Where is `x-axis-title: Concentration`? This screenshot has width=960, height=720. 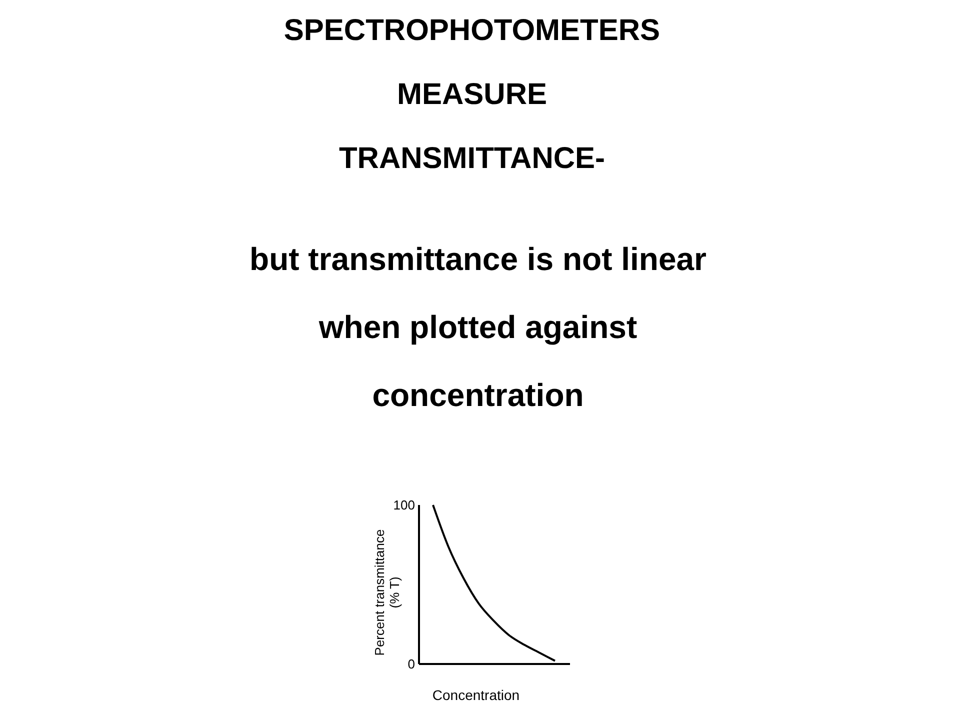
x-axis-title: Concentration is located at coordinates (476, 695).